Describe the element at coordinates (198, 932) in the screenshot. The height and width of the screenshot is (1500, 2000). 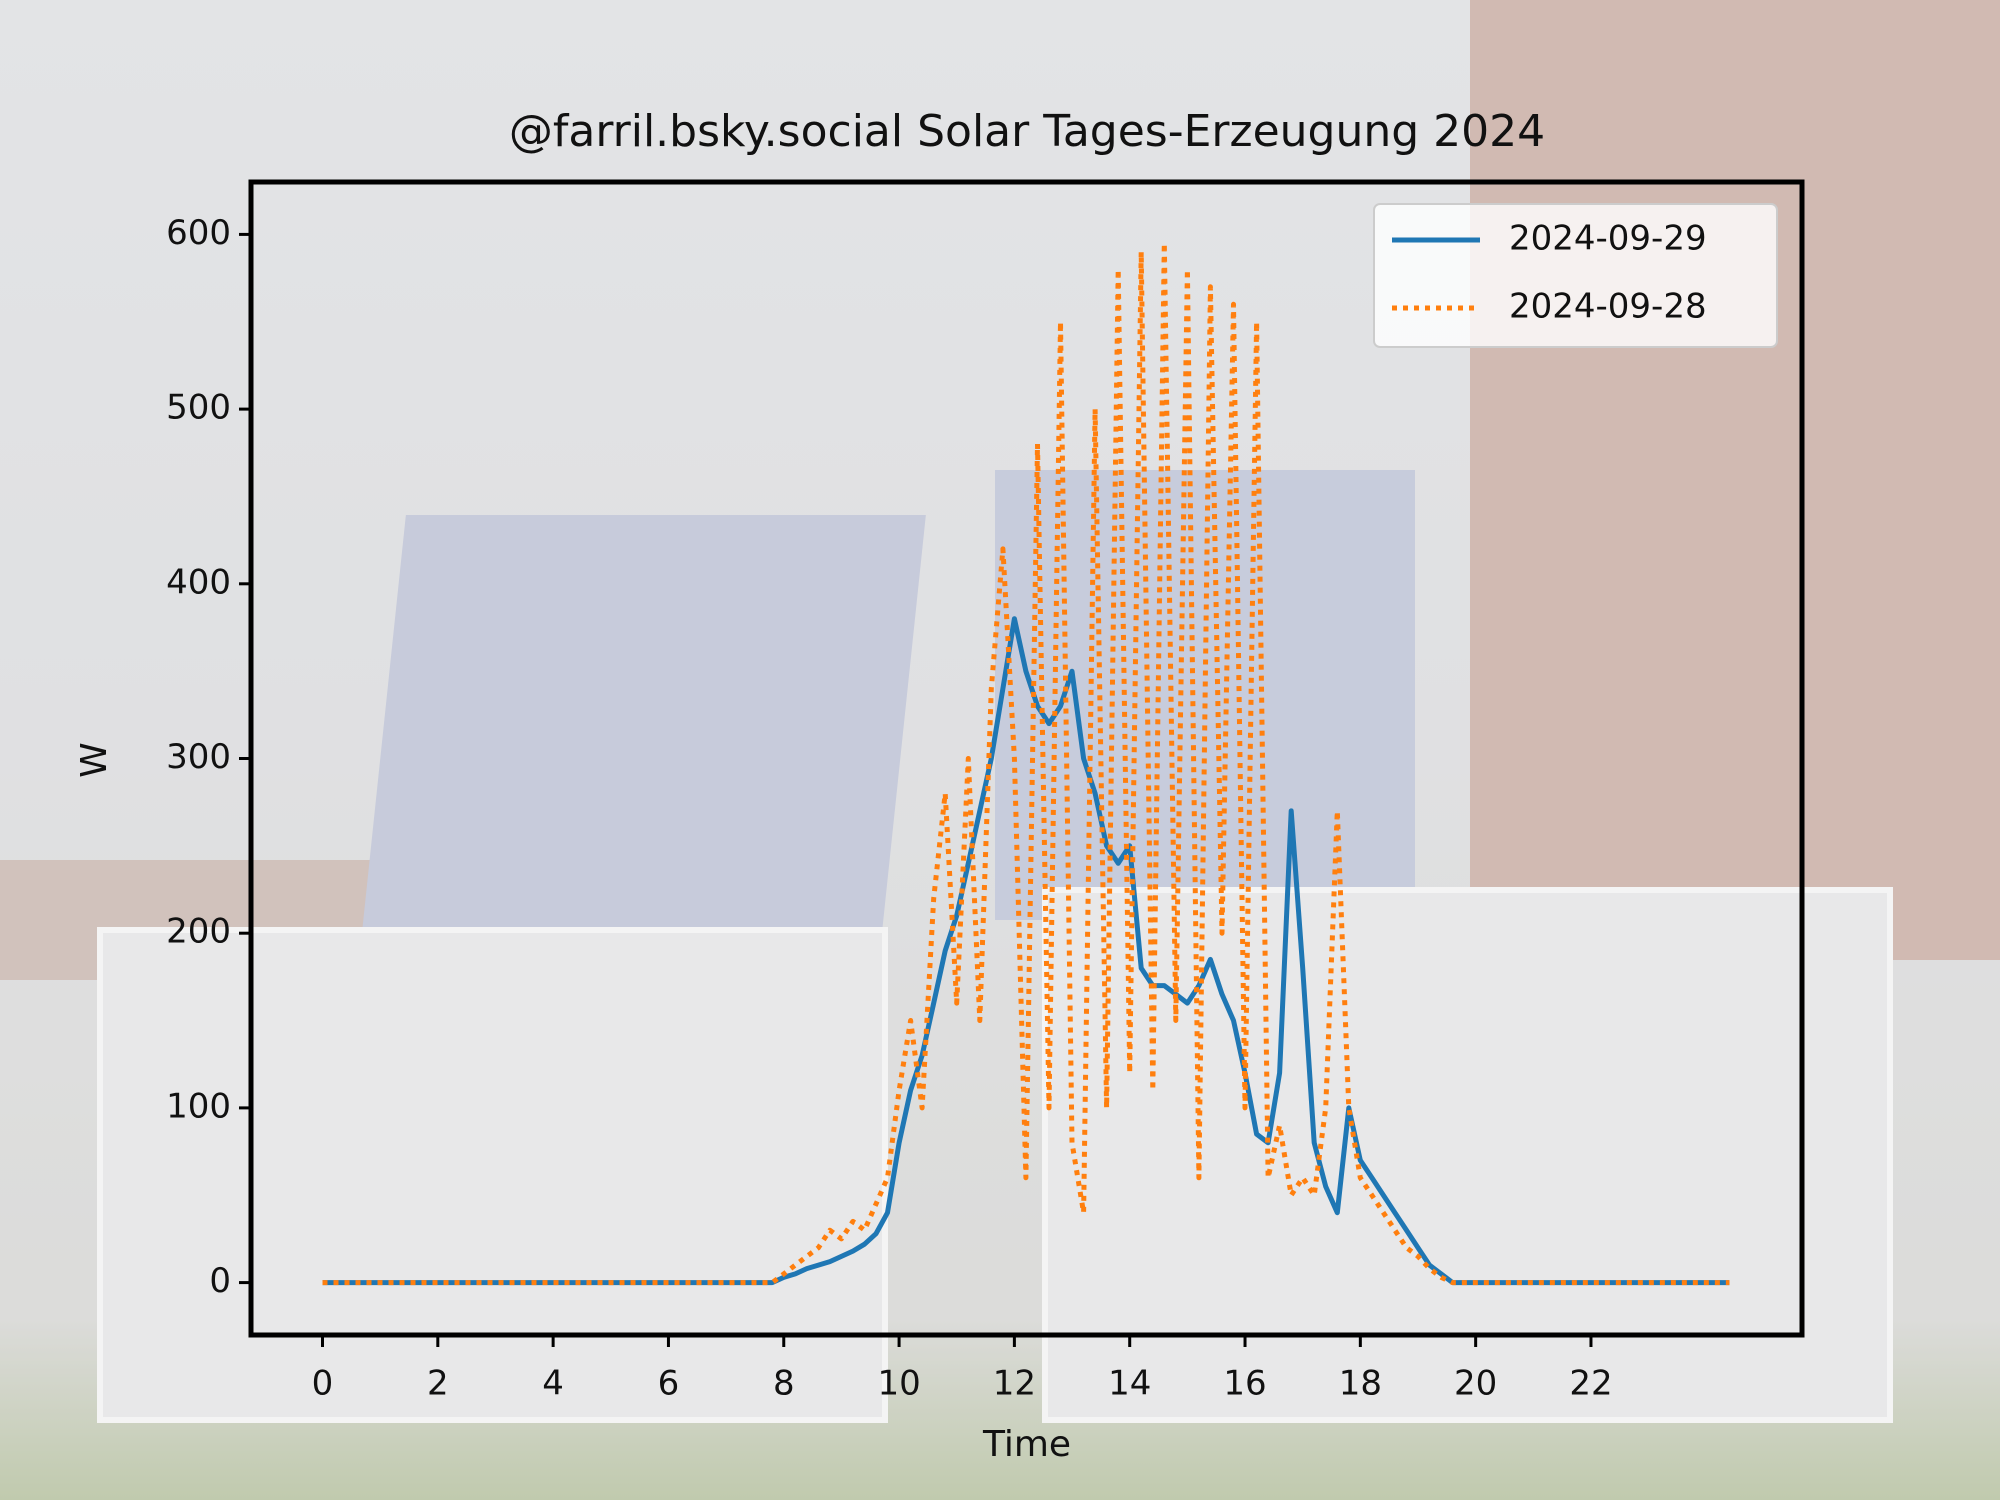
I see `y-tick-label: 200` at that location.